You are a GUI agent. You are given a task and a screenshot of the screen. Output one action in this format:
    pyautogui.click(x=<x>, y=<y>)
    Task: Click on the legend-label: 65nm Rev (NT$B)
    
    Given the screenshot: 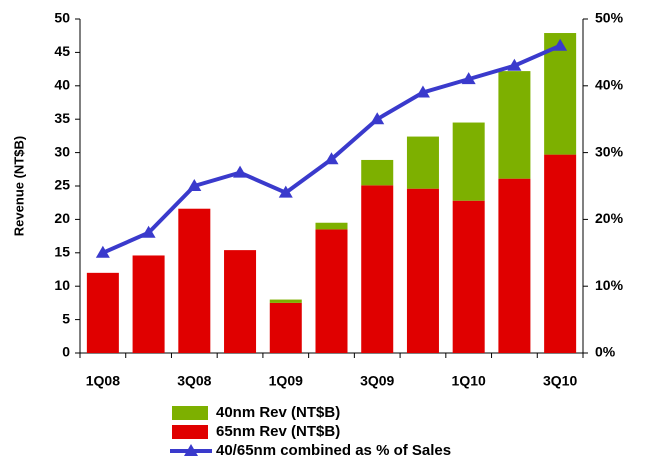 What is the action you would take?
    pyautogui.click(x=278, y=431)
    